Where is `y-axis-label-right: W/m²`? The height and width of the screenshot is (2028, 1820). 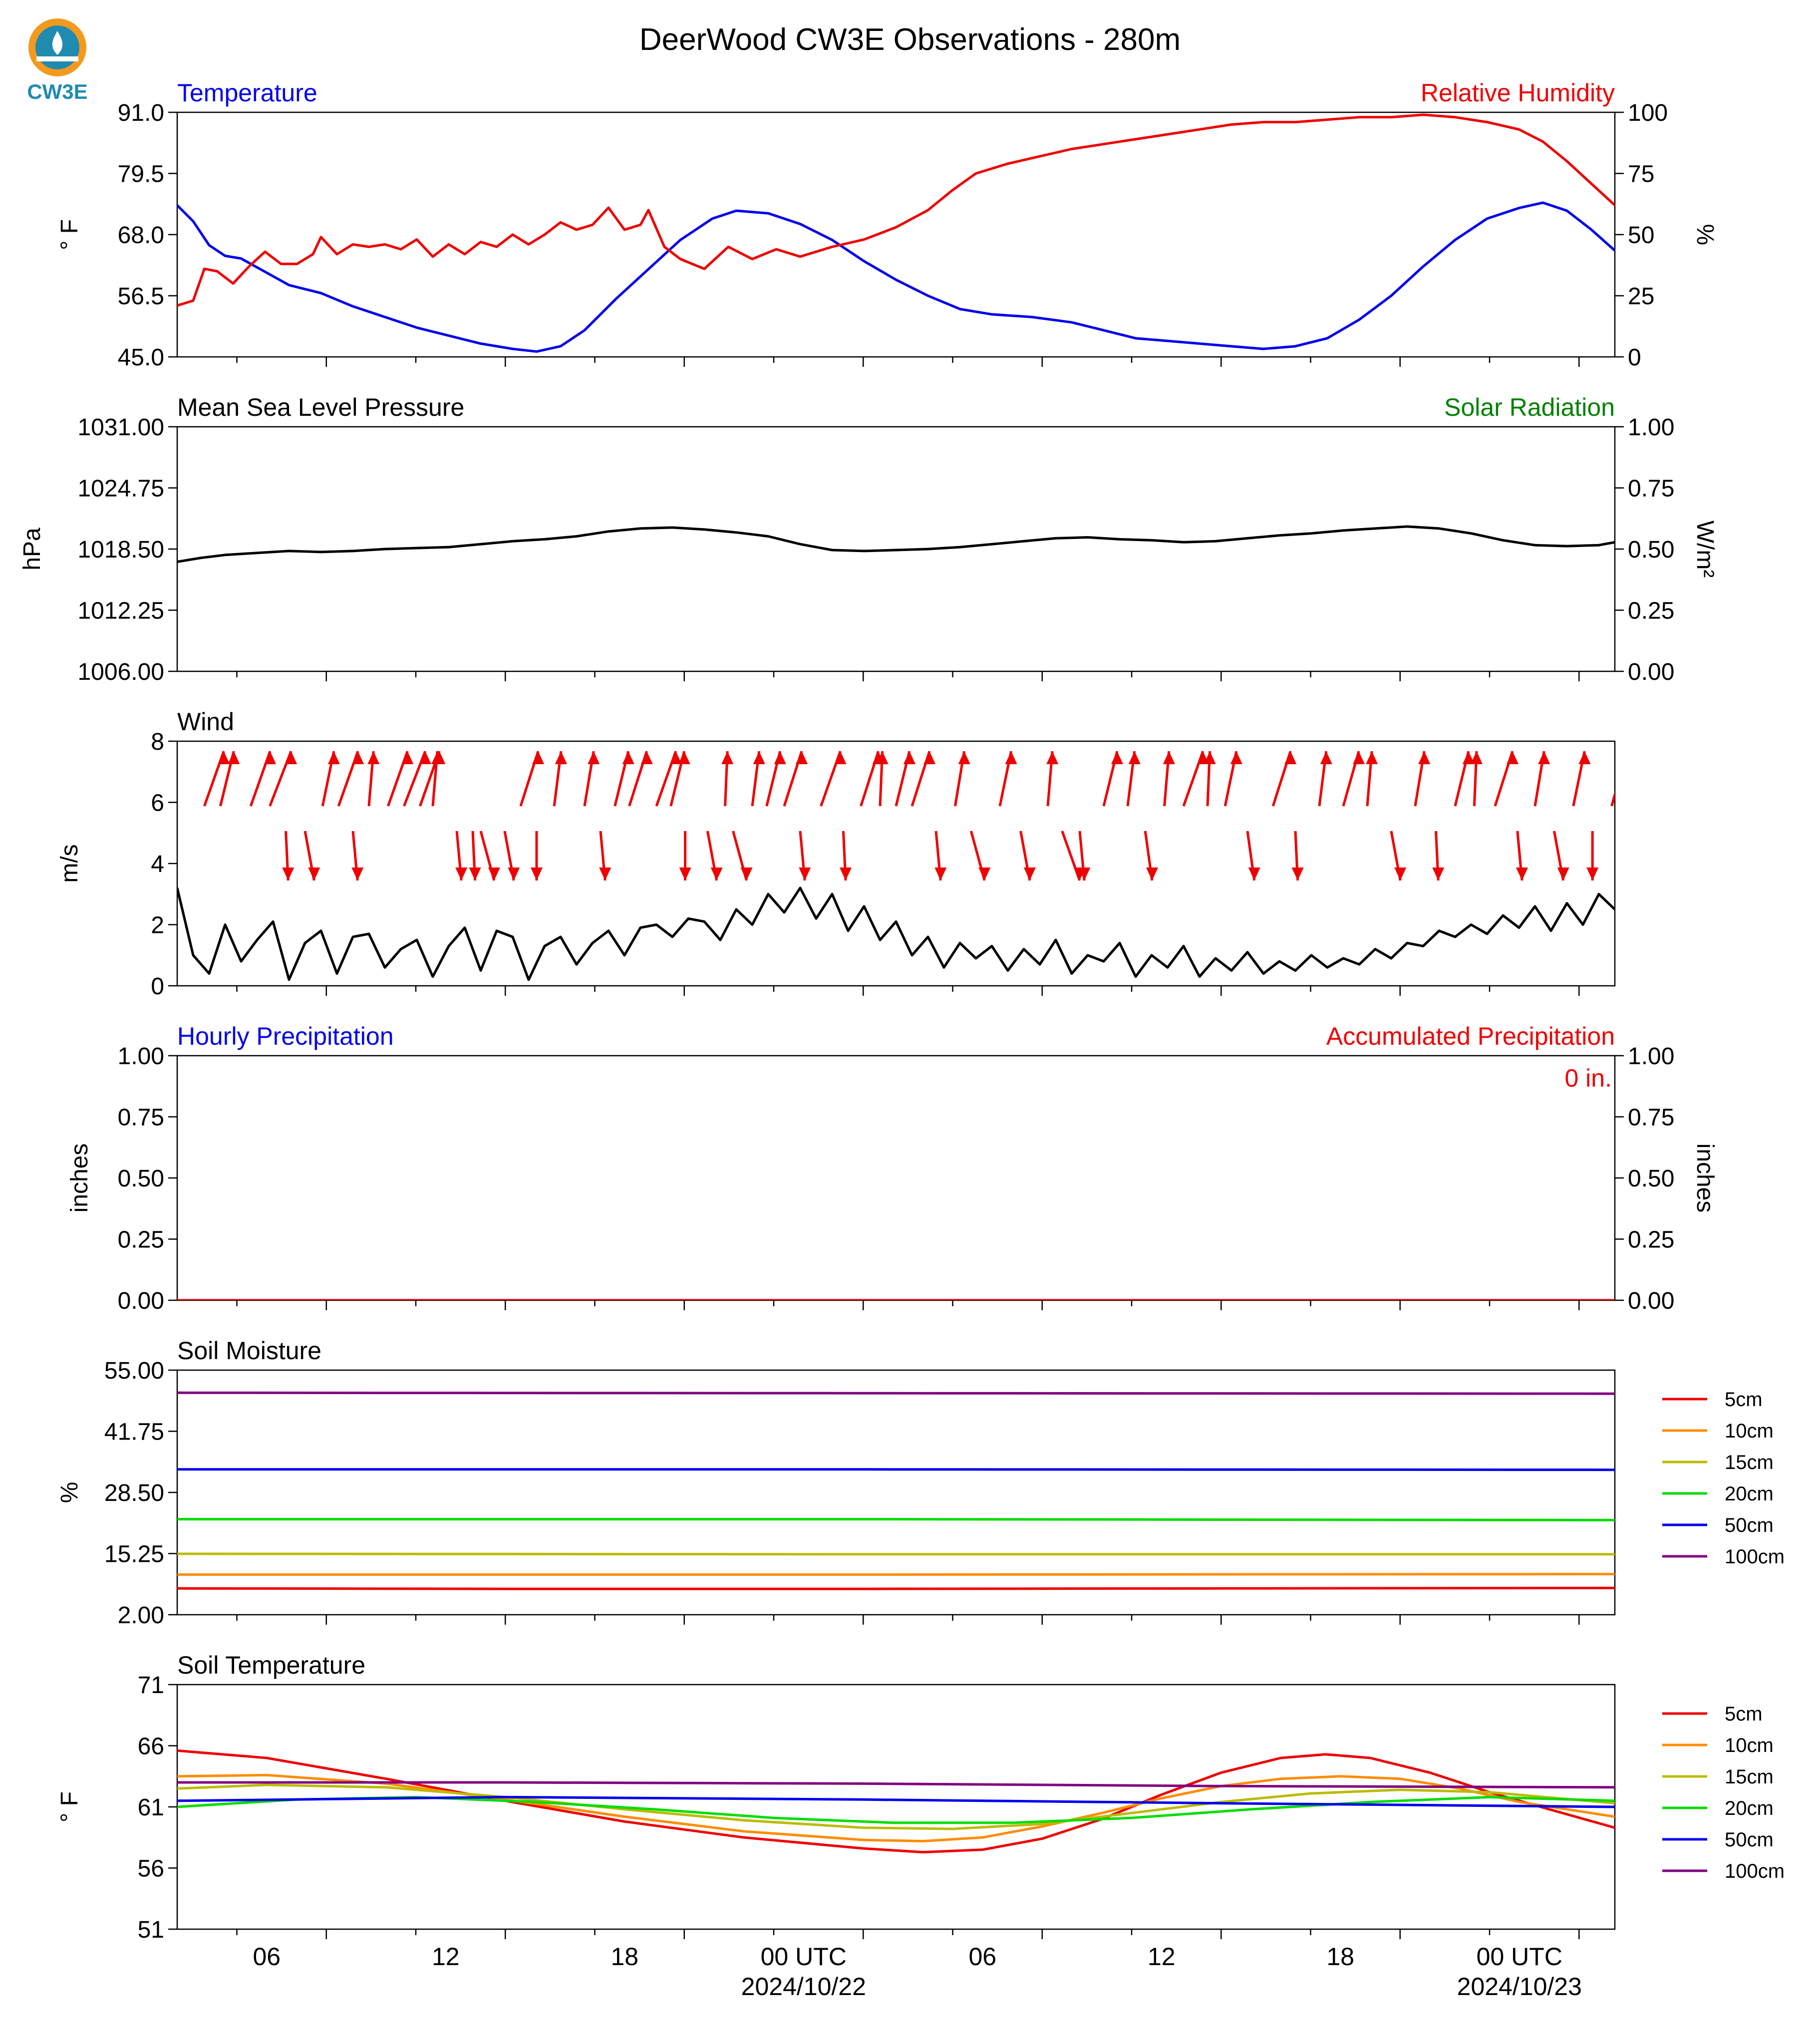
y-axis-label-right: W/m² is located at coordinates (1705, 549).